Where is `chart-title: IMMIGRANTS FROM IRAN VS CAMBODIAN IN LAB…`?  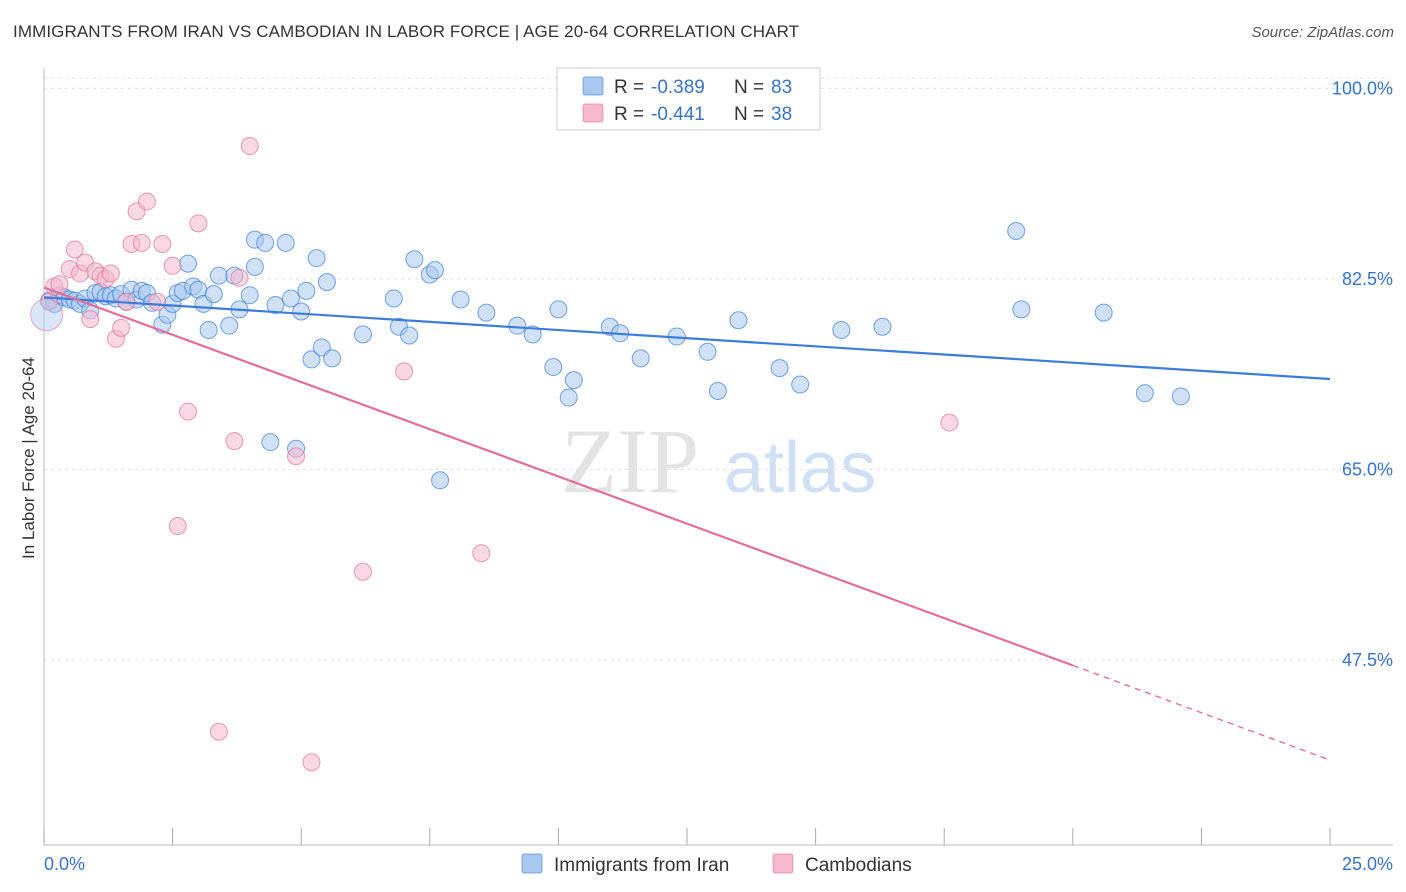
chart-title: IMMIGRANTS FROM IRAN VS CAMBODIAN IN LAB… is located at coordinates (406, 31).